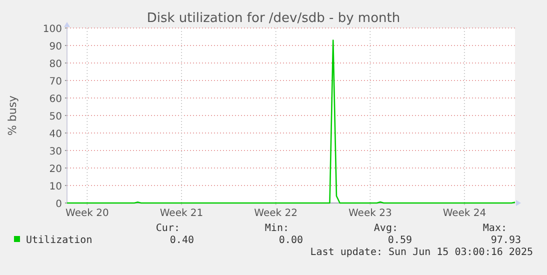 The height and width of the screenshot is (275, 547). Describe the element at coordinates (464, 213) in the screenshot. I see `x-tick-label: Week 24` at that location.